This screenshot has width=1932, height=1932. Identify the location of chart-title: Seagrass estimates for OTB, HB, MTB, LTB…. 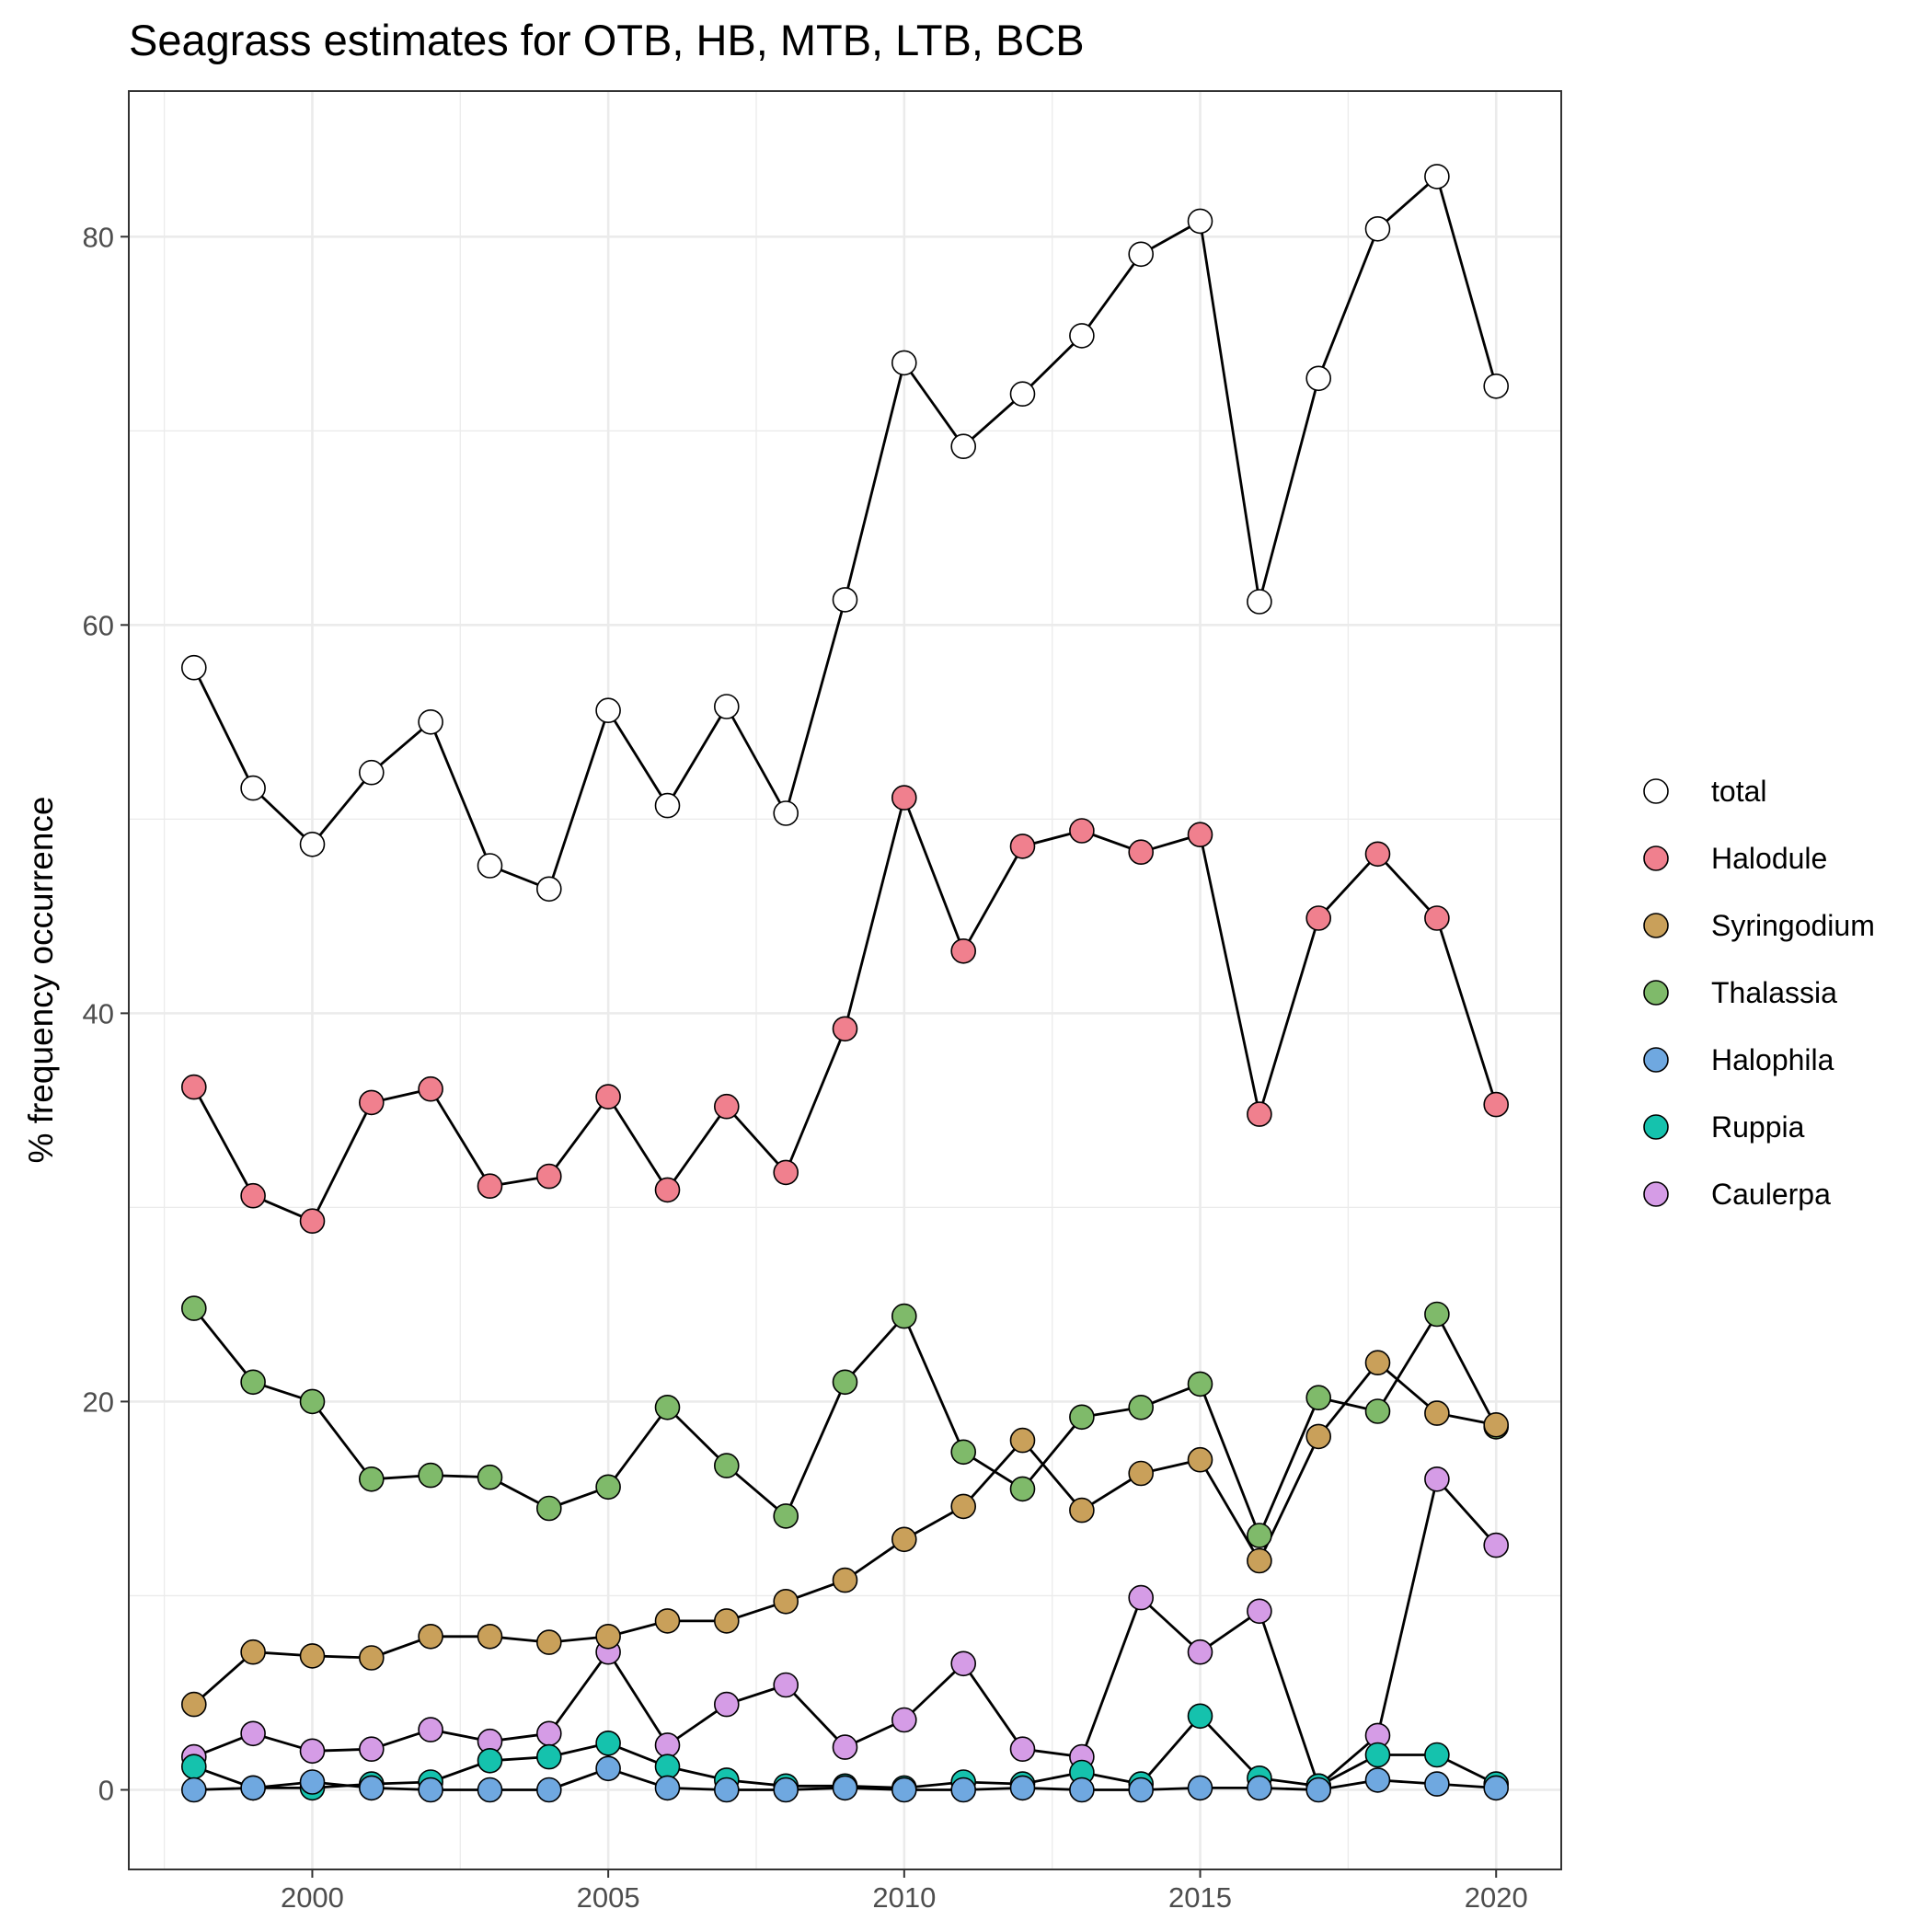
(607, 40).